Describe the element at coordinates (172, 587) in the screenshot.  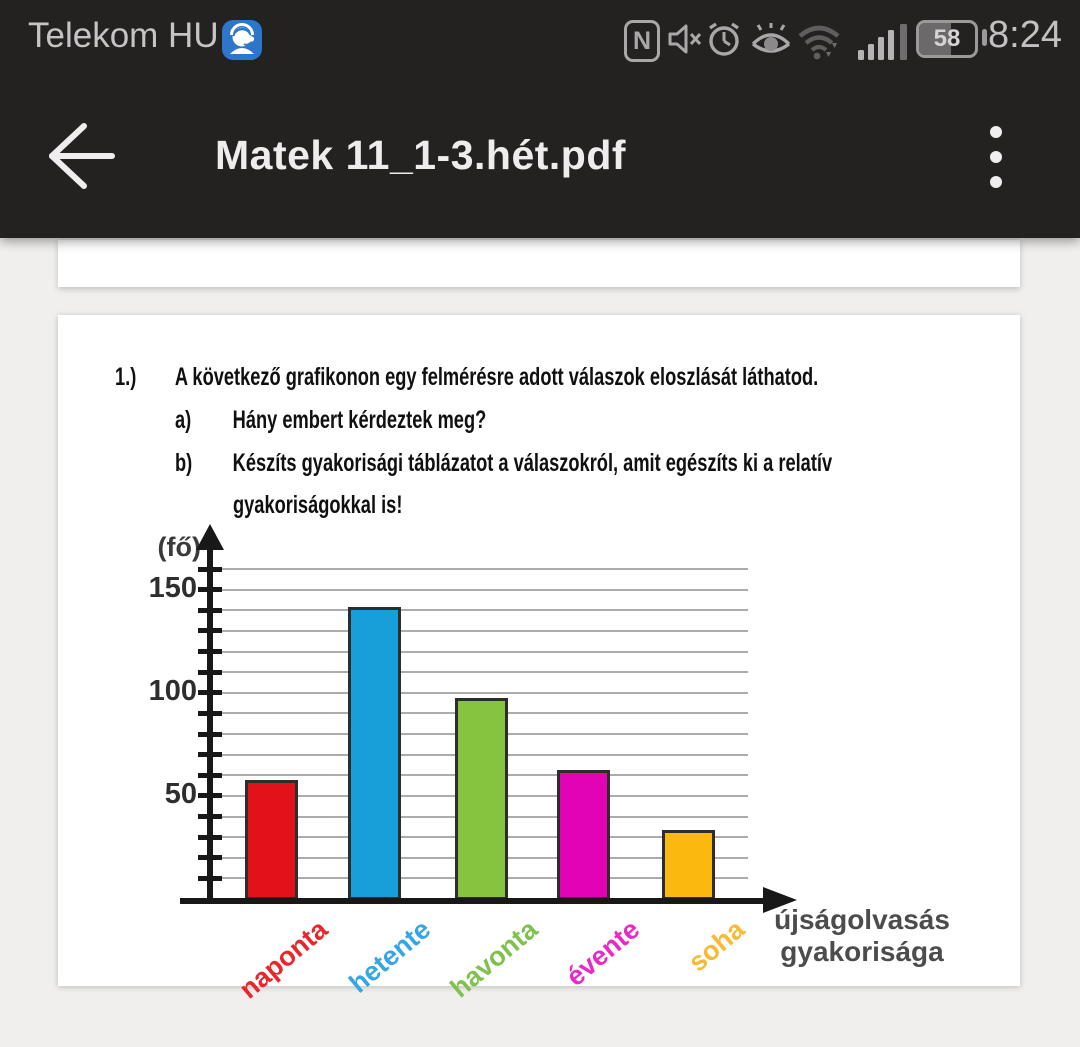
I see `y-tick-label: 150` at that location.